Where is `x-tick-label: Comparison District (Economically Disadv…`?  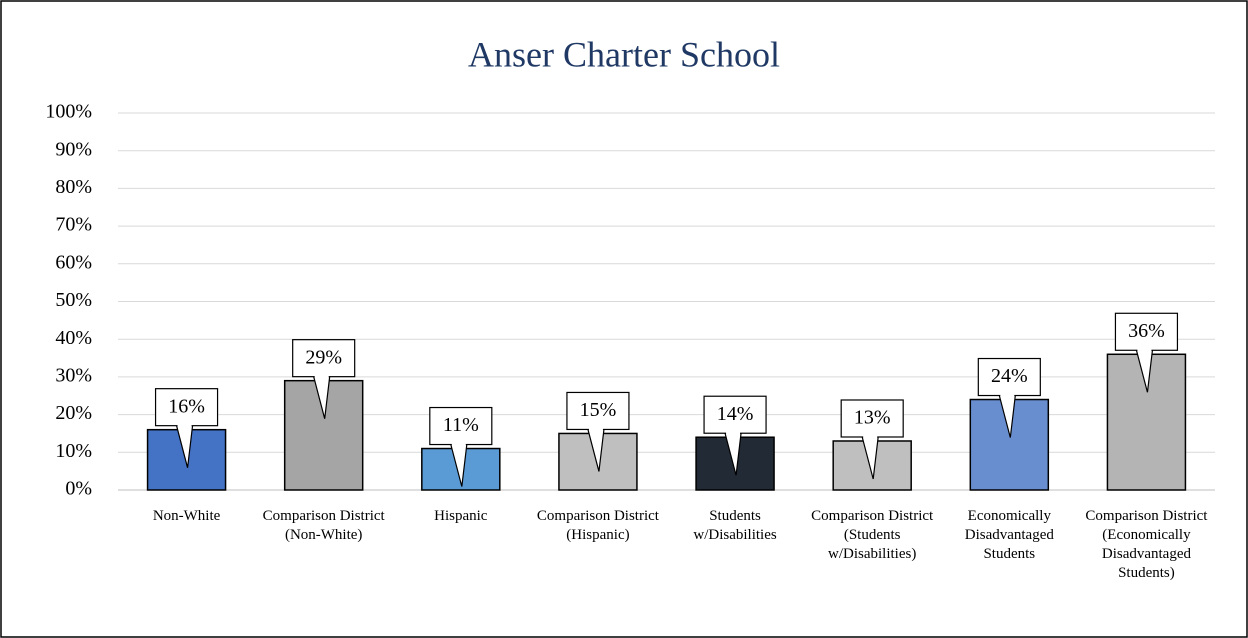
x-tick-label: Comparison District (Economically Disadv… is located at coordinates (1146, 544).